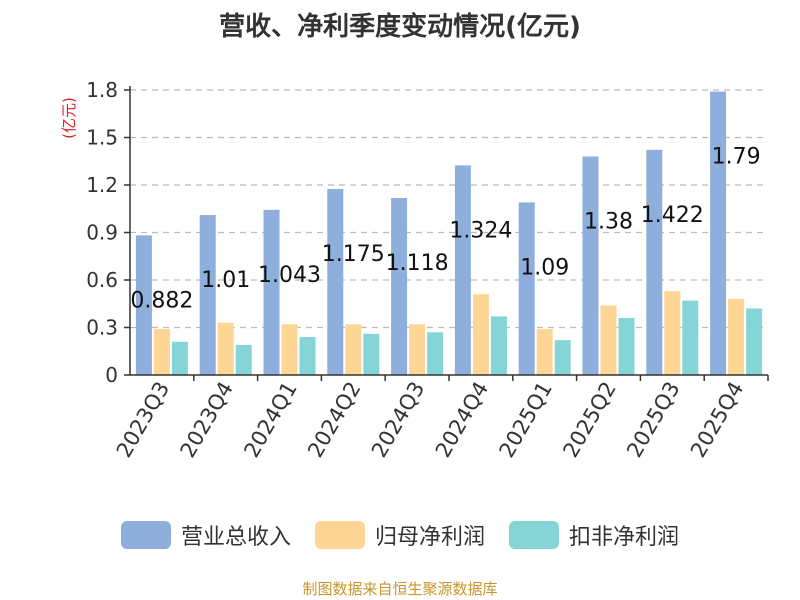 The height and width of the screenshot is (600, 800). What do you see at coordinates (398, 420) in the screenshot?
I see `xtick-label-2024Q3: 2024Q3` at bounding box center [398, 420].